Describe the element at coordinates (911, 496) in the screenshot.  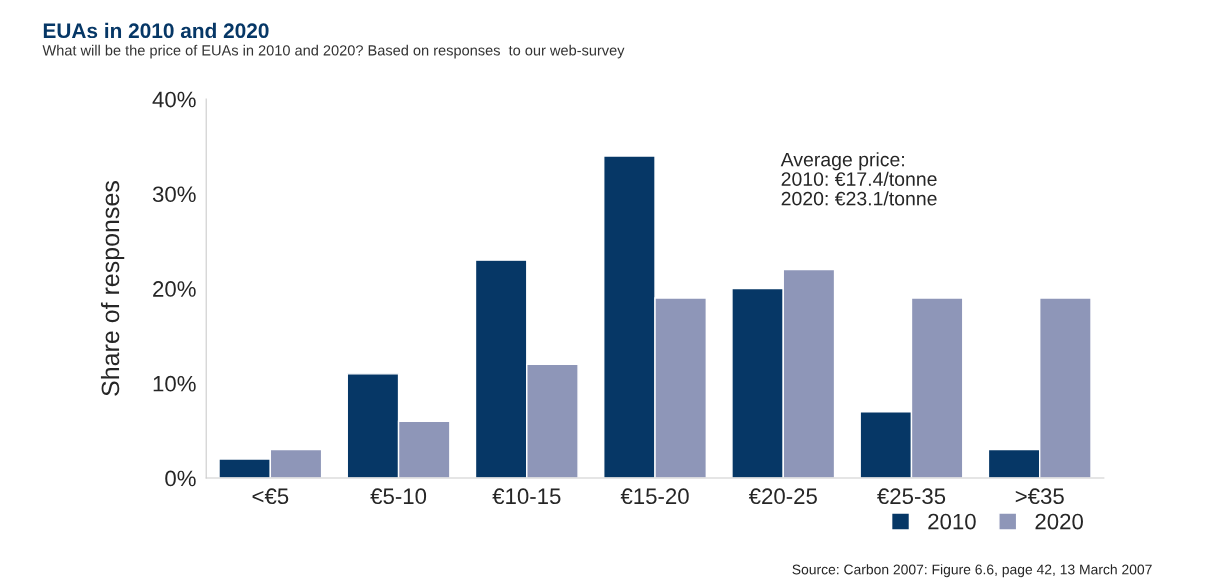
I see `x-tick-label: €25-35` at that location.